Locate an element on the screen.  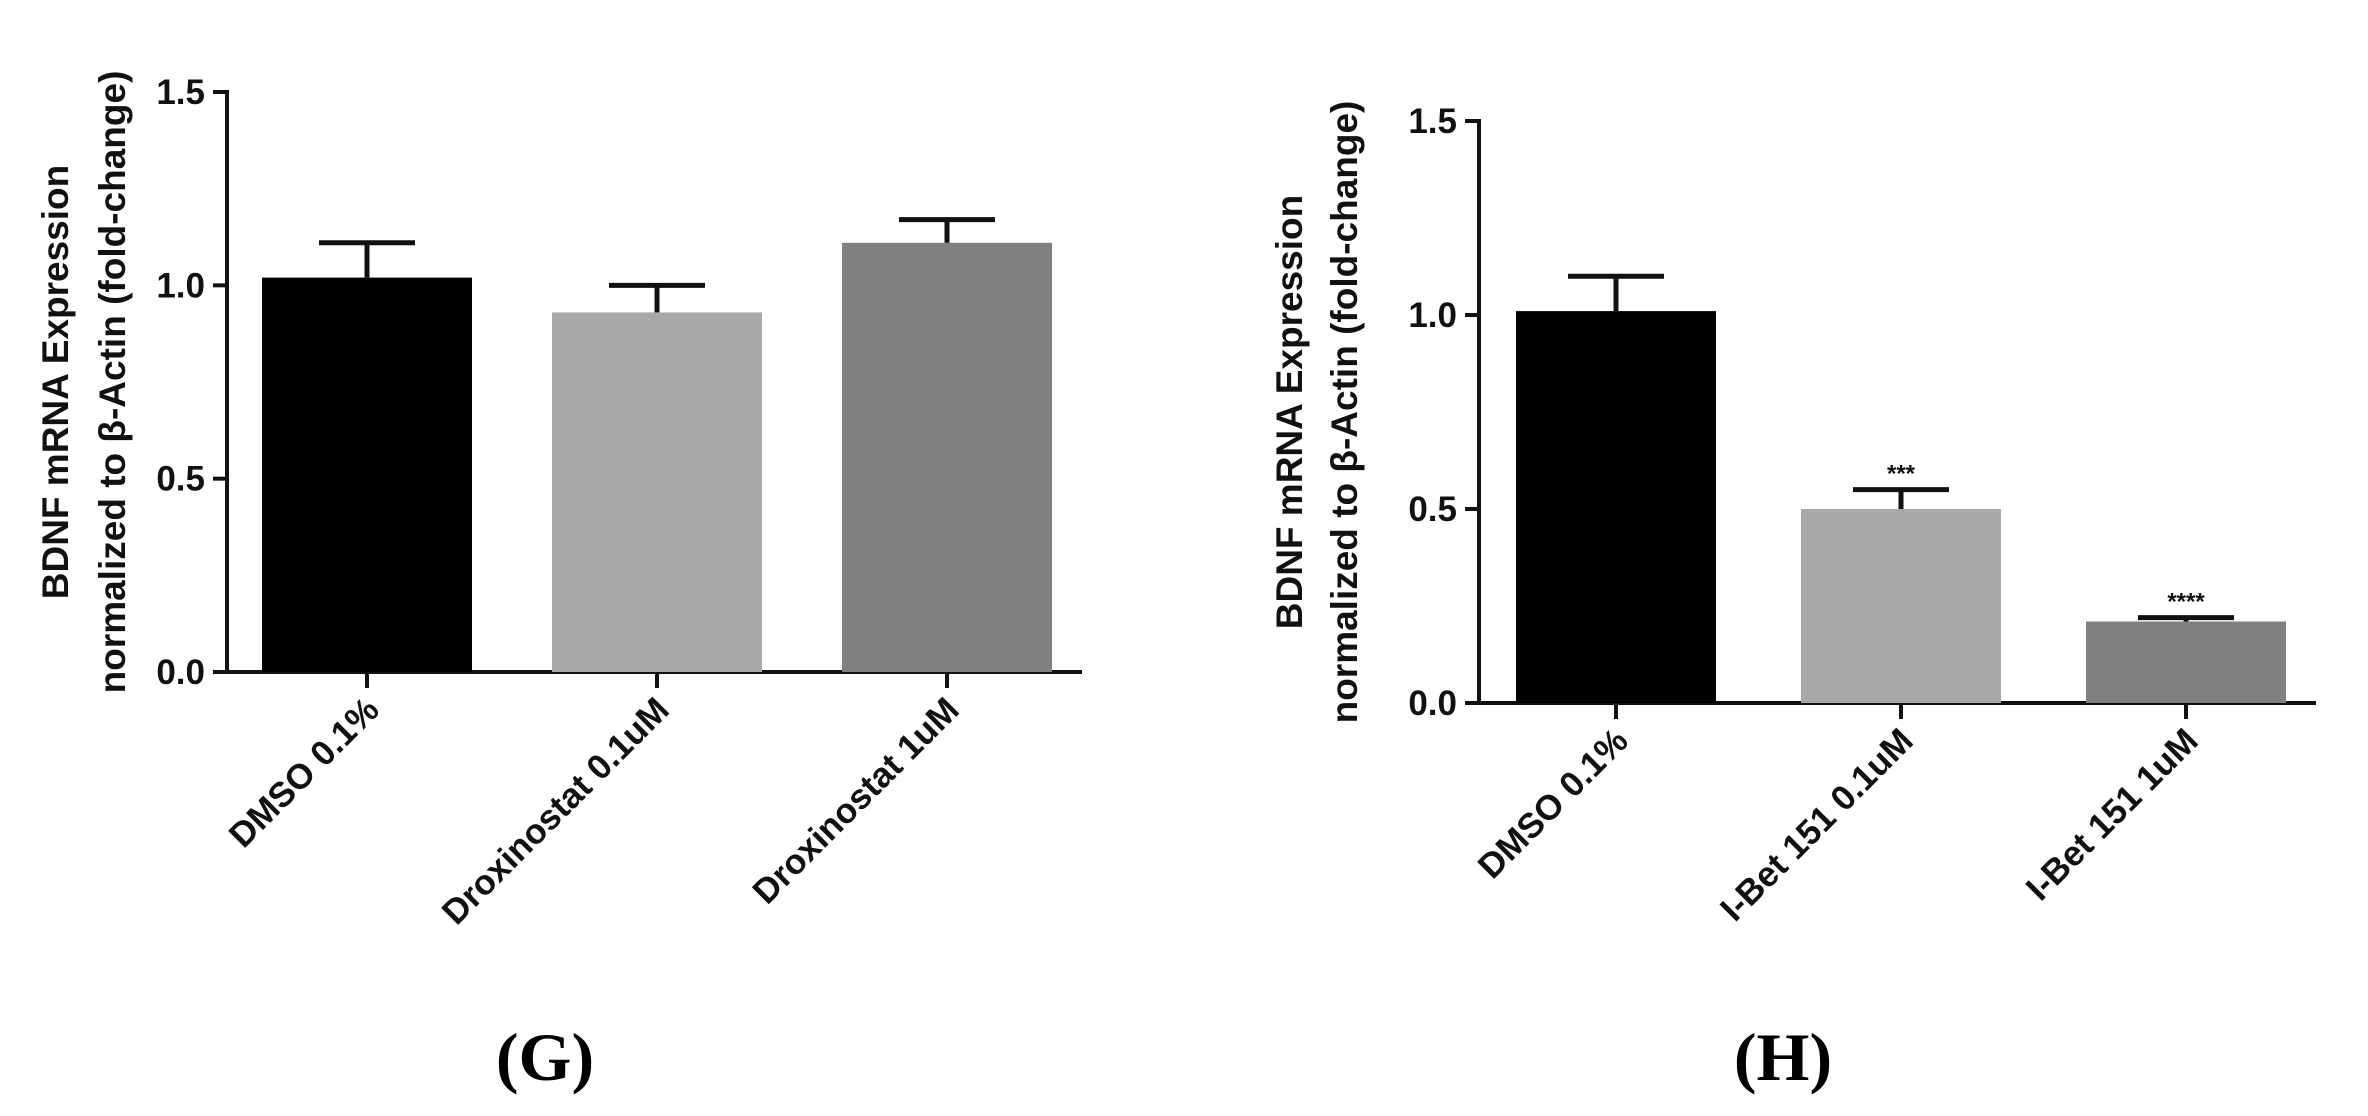
panel-label-h: (H) is located at coordinates (1783, 1057).